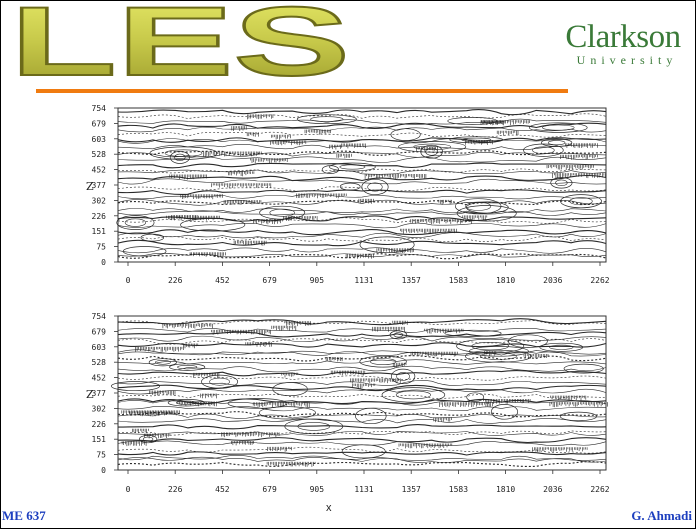 The height and width of the screenshot is (529, 696). Describe the element at coordinates (99, 139) in the screenshot. I see `y-tick-label: 603` at that location.